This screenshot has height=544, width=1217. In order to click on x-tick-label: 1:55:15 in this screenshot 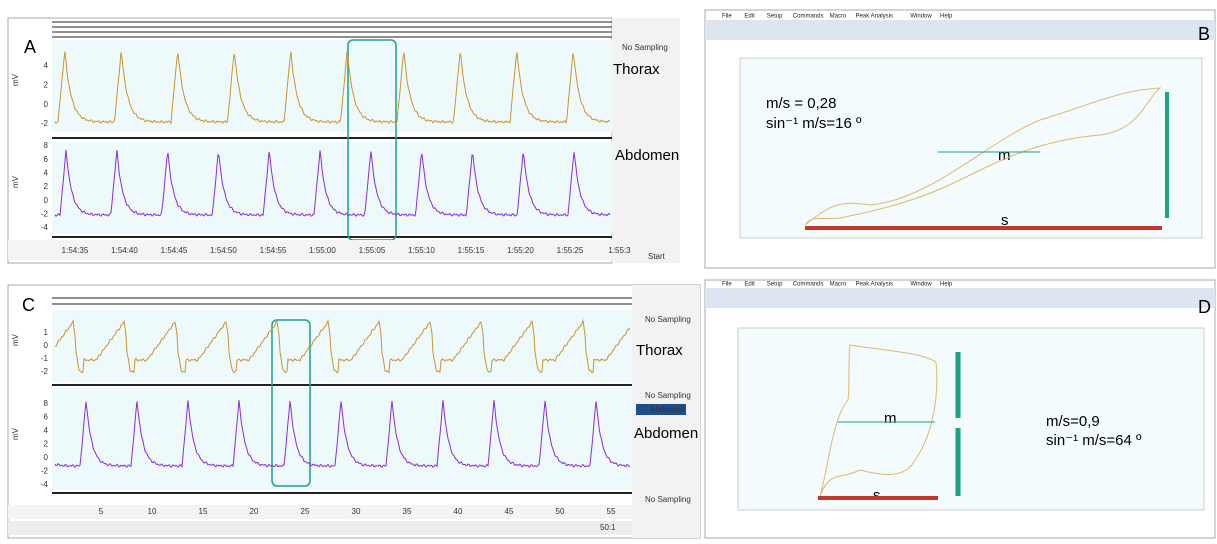, I will do `click(471, 250)`.